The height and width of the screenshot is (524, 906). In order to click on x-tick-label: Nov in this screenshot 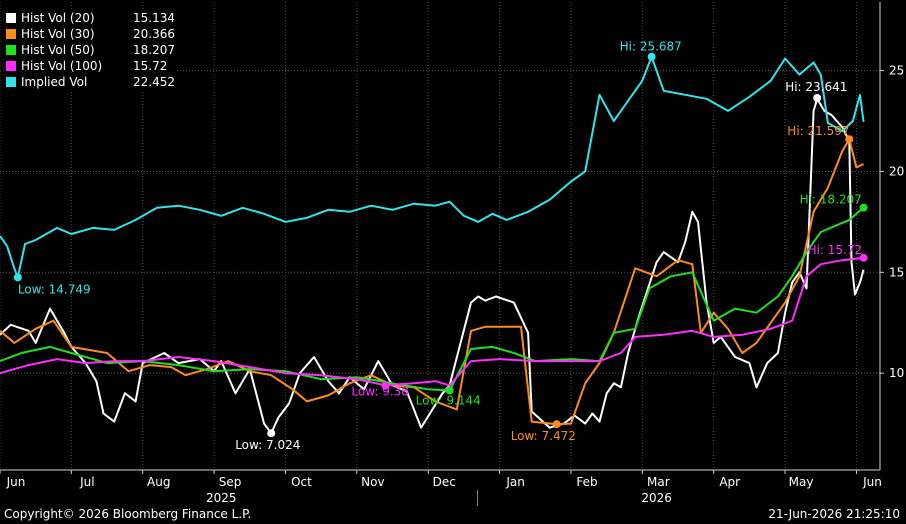, I will do `click(372, 482)`.